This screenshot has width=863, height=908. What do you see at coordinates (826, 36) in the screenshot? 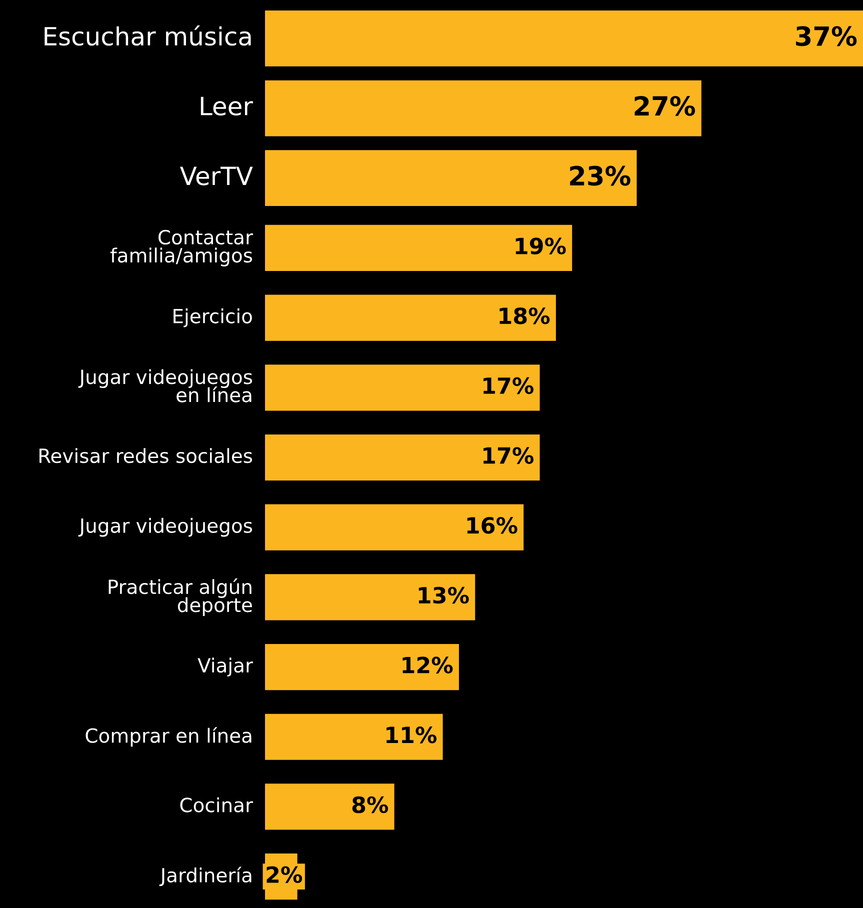
I see `data-label: 37%` at bounding box center [826, 36].